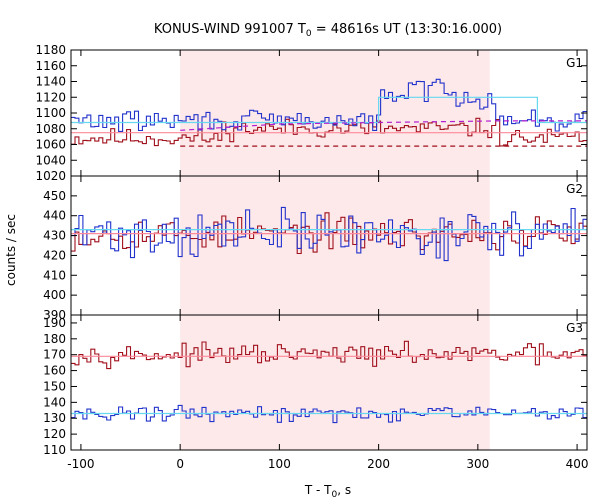  I want to click on panel-G3-y-tick-label-130: 130, so click(54, 418).